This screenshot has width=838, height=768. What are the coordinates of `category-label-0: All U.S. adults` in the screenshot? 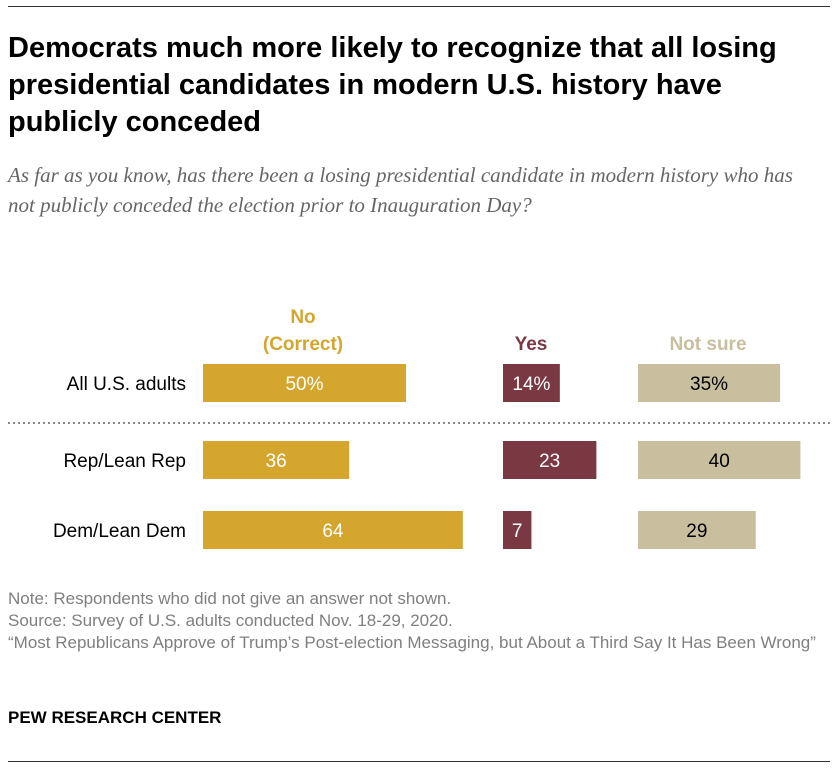 It's located at (126, 384).